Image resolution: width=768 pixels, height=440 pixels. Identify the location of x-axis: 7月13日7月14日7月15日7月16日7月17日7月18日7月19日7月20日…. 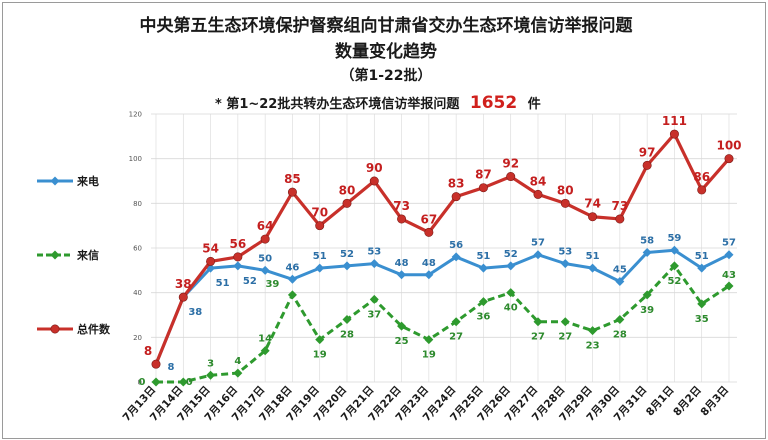
(426, 404).